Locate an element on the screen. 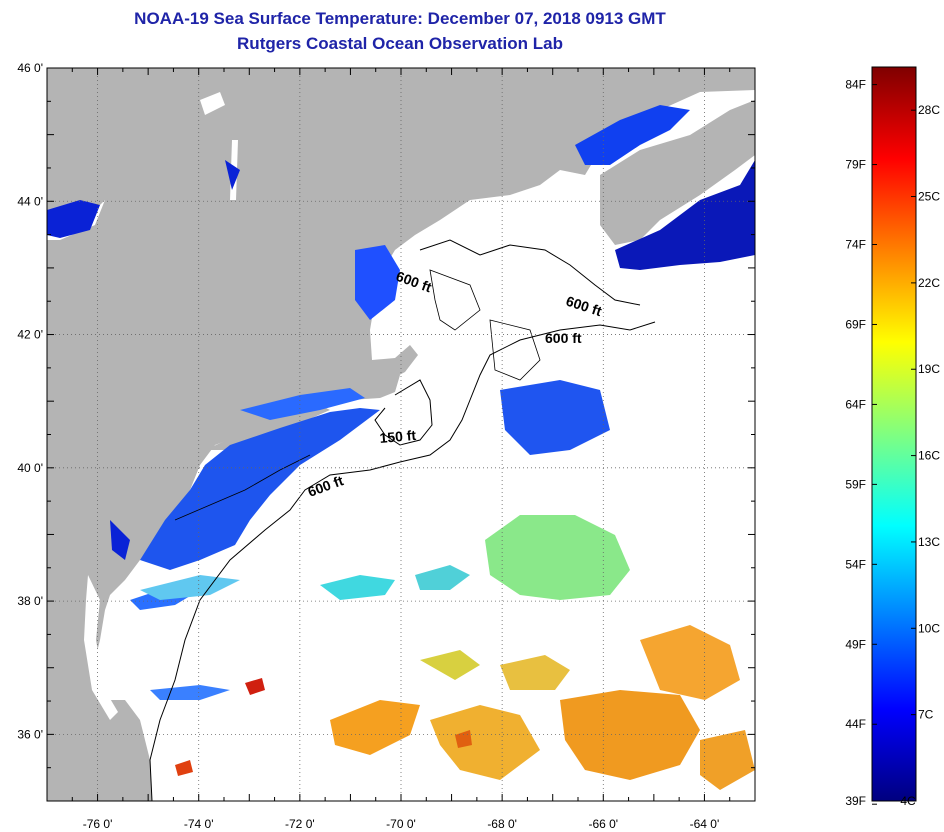 The height and width of the screenshot is (832, 944). land-long-island is located at coordinates (267, 427).